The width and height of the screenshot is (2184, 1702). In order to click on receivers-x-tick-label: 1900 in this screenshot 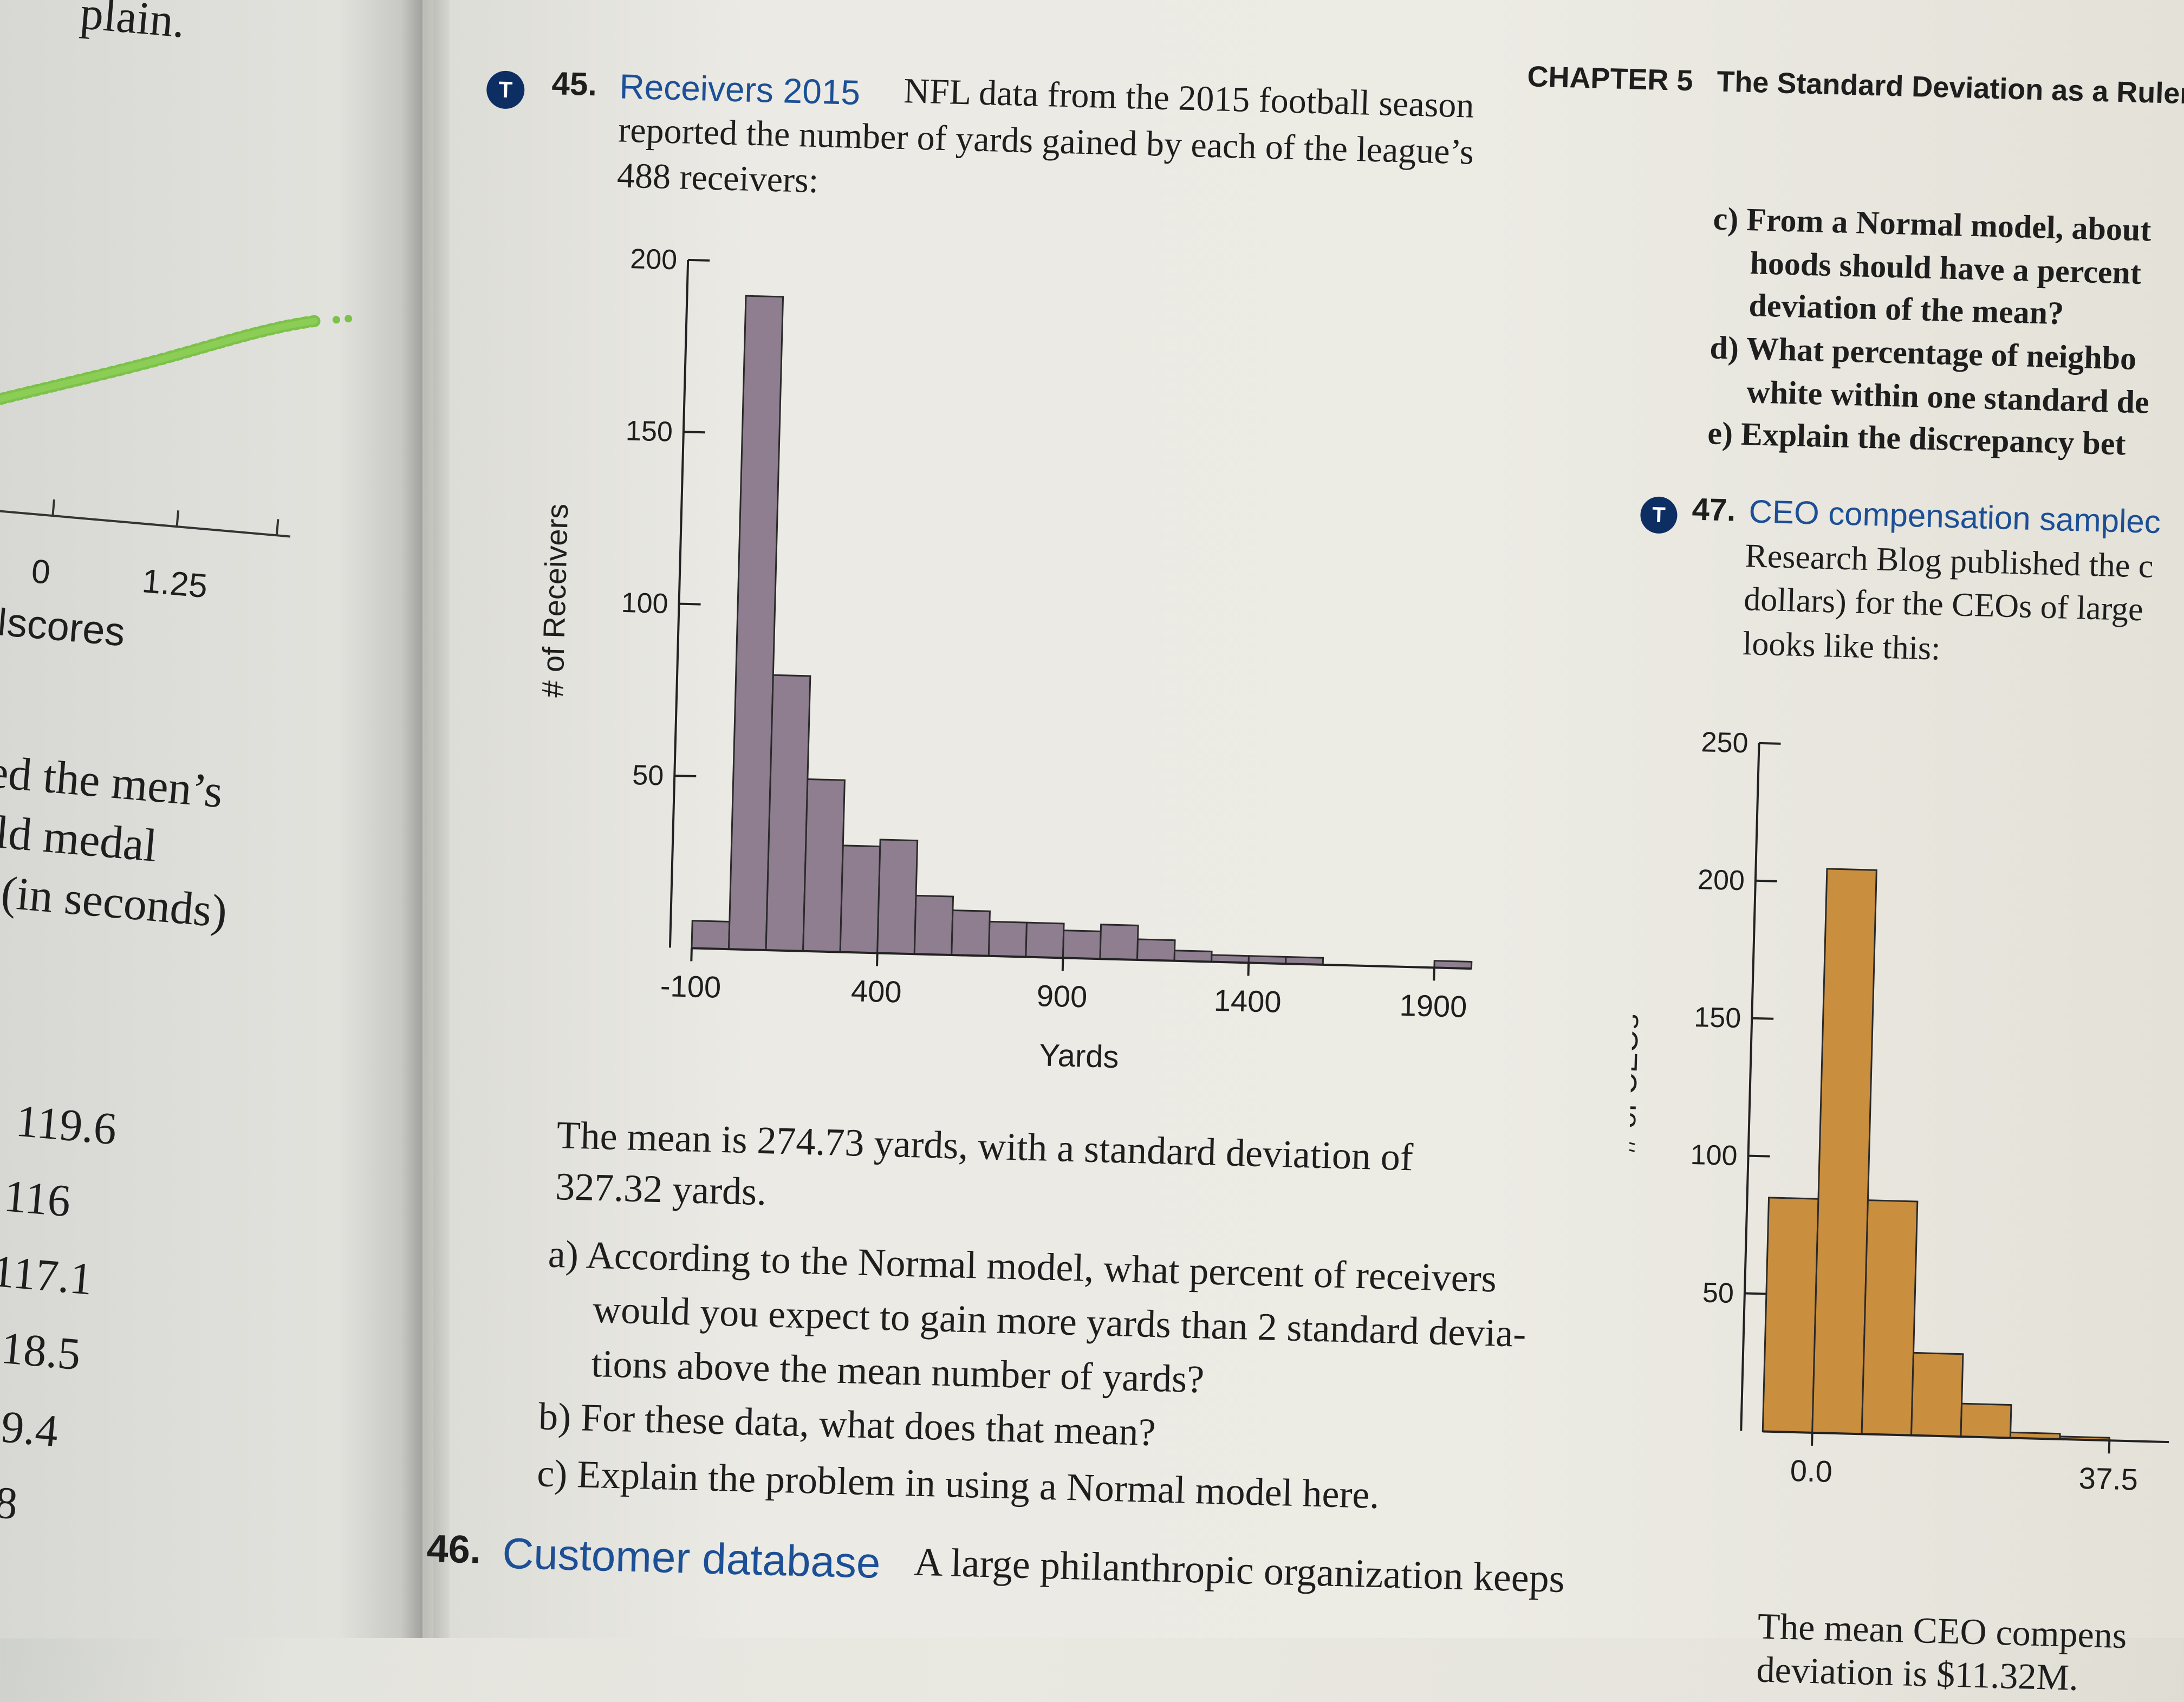, I will do `click(1433, 1006)`.